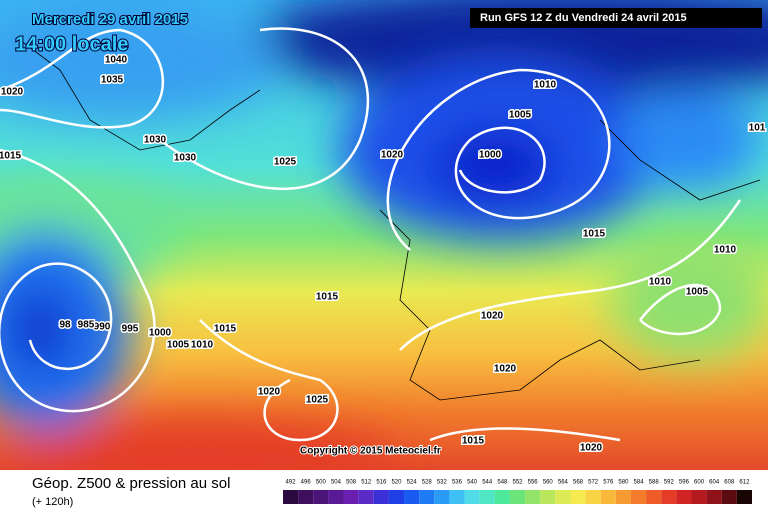  Describe the element at coordinates (623, 483) in the screenshot. I see `colorbar-label: 580` at that location.